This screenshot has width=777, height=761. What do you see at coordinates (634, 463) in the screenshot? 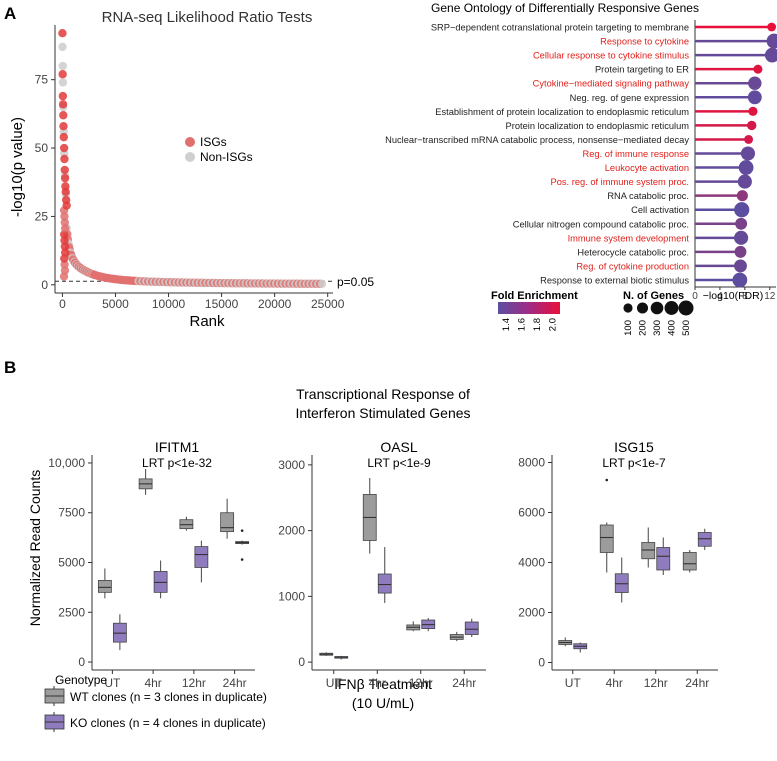
I see `gene-lrt-label: LRT p<1e-7` at bounding box center [634, 463].